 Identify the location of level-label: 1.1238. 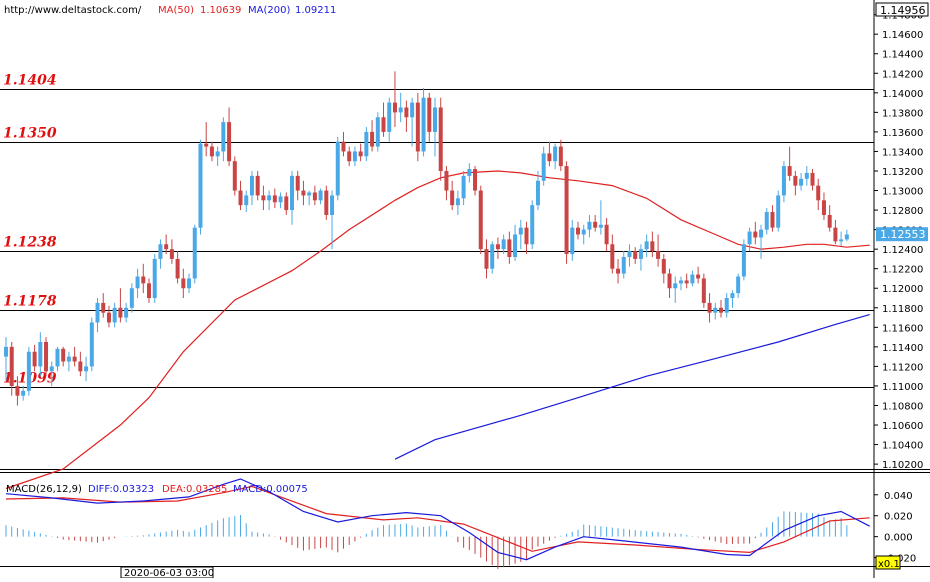
(30, 243).